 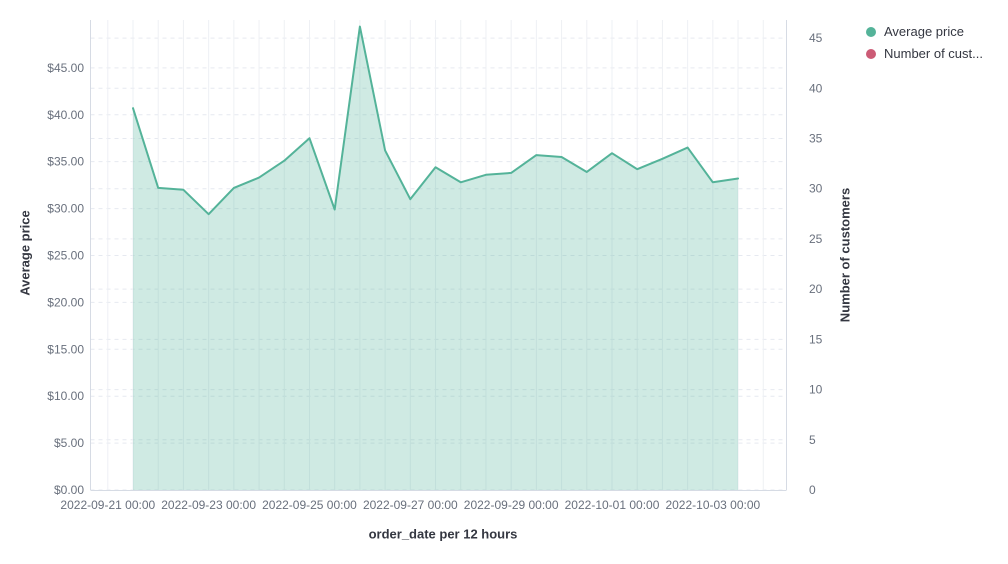 What do you see at coordinates (511, 505) in the screenshot?
I see `x-tick-label: 2022-09-29 00:00` at bounding box center [511, 505].